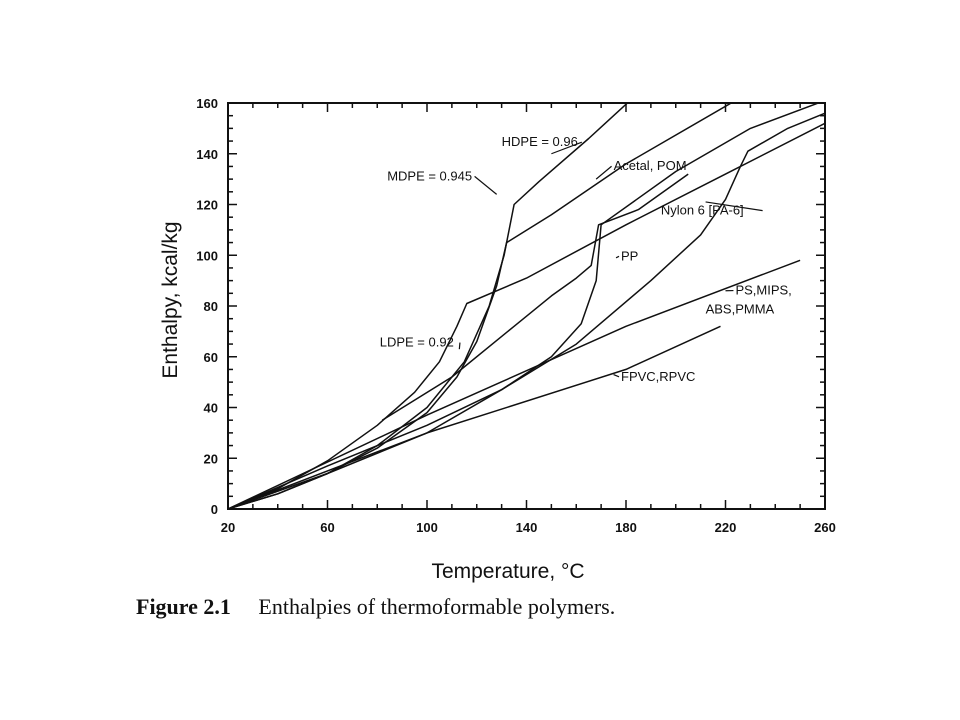 This screenshot has width=960, height=720. I want to click on x-tick-label: 60, so click(327, 527).